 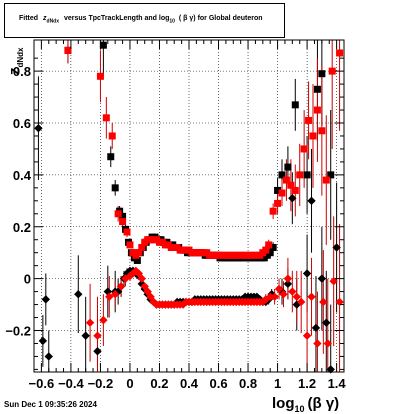 I want to click on x-tick-label: 0.2, so click(x=159, y=383).